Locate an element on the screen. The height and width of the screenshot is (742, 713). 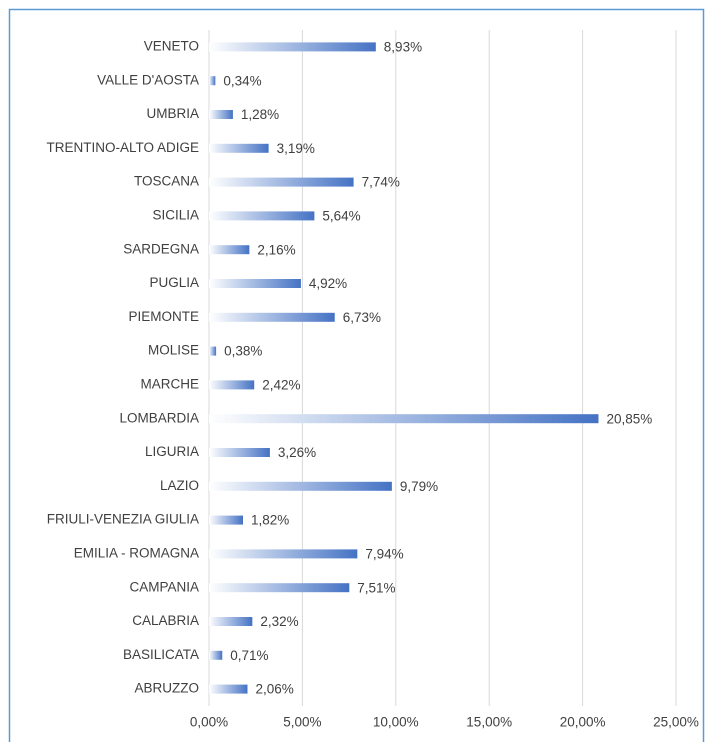
data-label: 2,42% is located at coordinates (281, 384).